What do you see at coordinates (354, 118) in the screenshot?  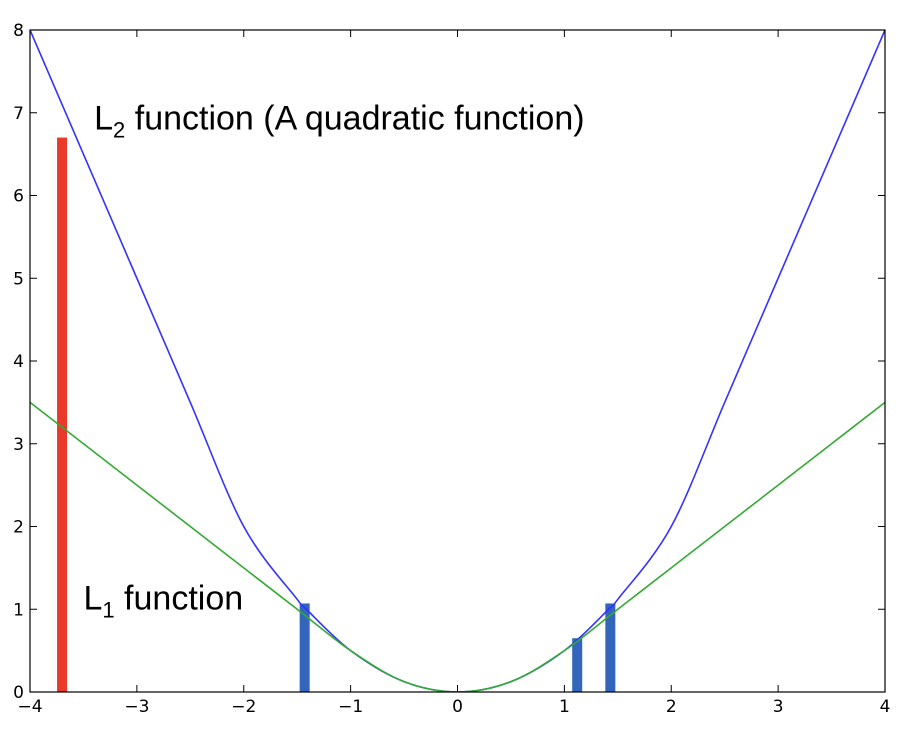 I see `l2-label-text: function (A quadratic function)` at bounding box center [354, 118].